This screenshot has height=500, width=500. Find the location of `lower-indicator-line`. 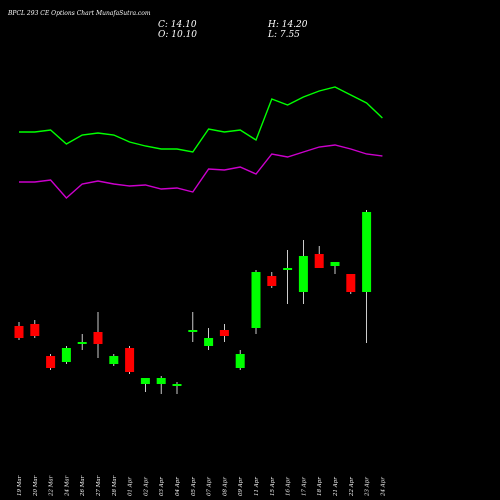

lower-indicator-line is located at coordinates (201, 171).